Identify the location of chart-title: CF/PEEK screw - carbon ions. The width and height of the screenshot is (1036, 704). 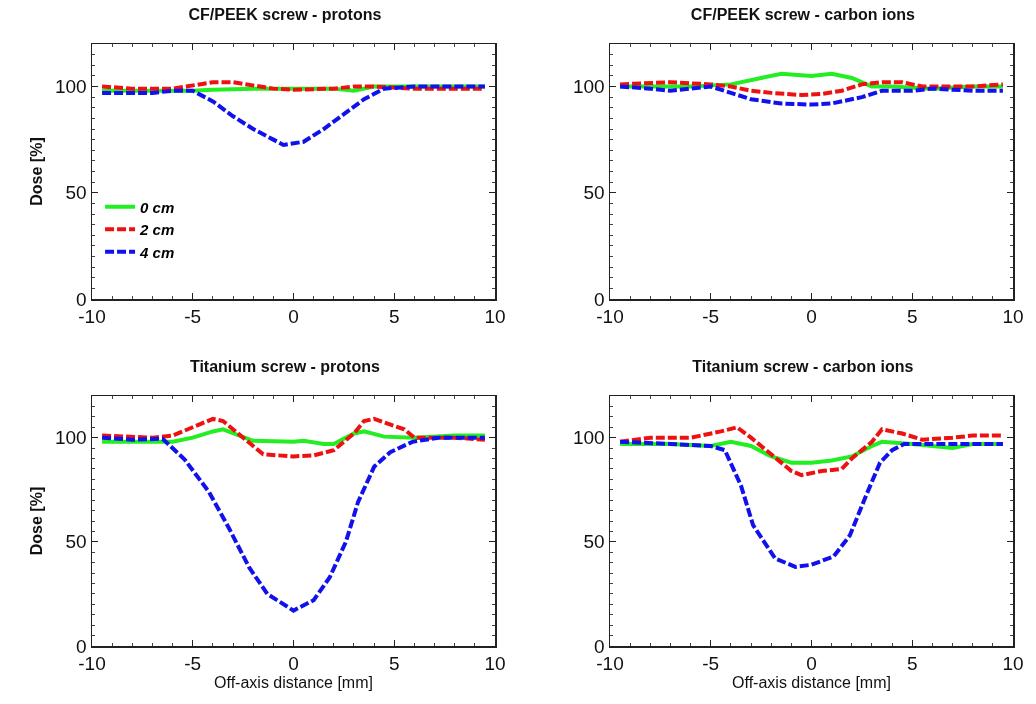
(803, 14).